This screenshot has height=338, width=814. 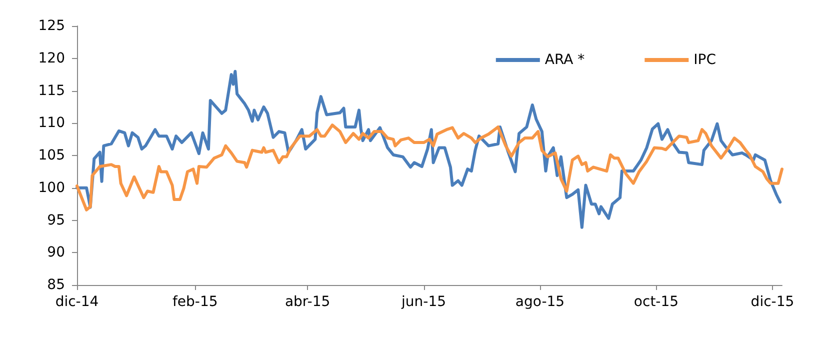 What do you see at coordinates (51, 156) in the screenshot?
I see `y-tick-label: 105` at bounding box center [51, 156].